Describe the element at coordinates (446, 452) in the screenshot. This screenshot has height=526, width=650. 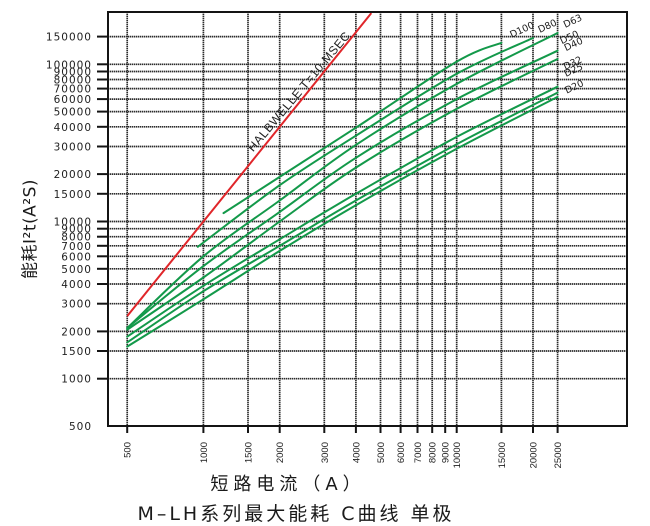
I see `x-tick-label: 9000` at that location.